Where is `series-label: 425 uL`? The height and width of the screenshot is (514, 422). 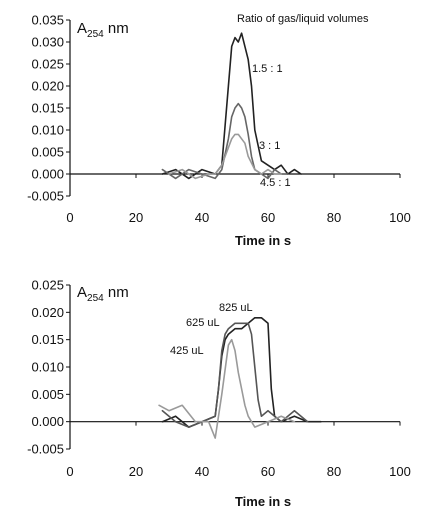
series-label: 425 uL is located at coordinates (187, 351).